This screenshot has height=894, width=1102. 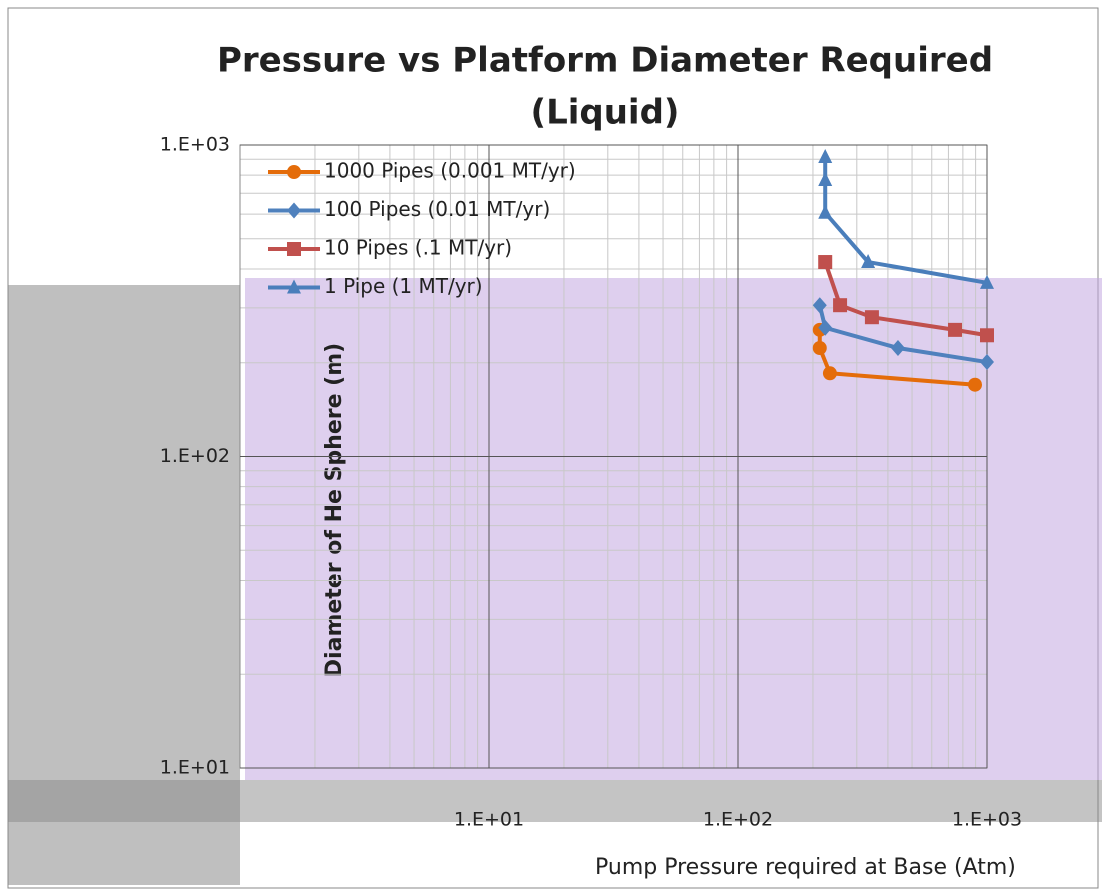 What do you see at coordinates (450, 171) in the screenshot?
I see `legend-label: 1000 Pipes (0.001 MT/yr)` at bounding box center [450, 171].